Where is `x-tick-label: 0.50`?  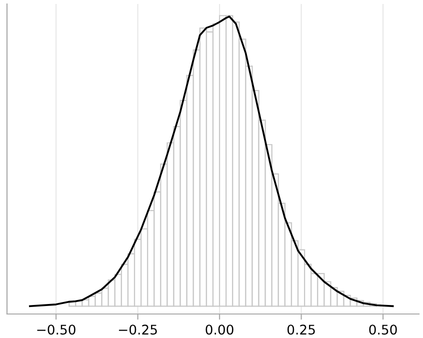
x-tick-label: 0.50 is located at coordinates (383, 329).